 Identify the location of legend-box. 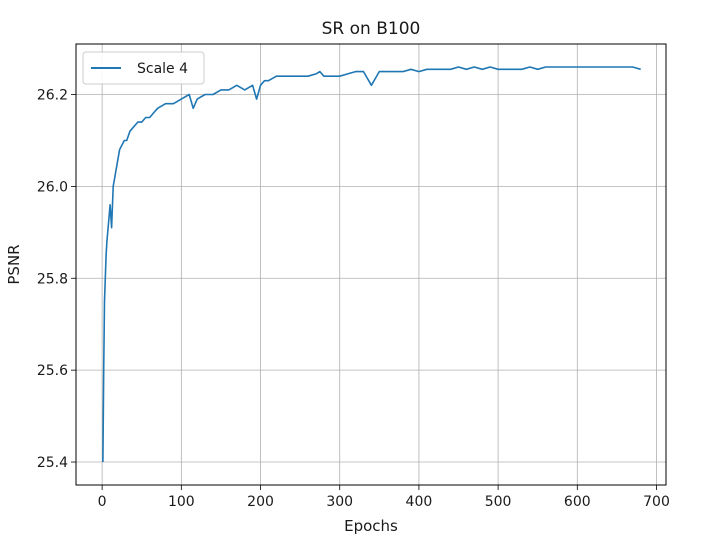
(143, 68).